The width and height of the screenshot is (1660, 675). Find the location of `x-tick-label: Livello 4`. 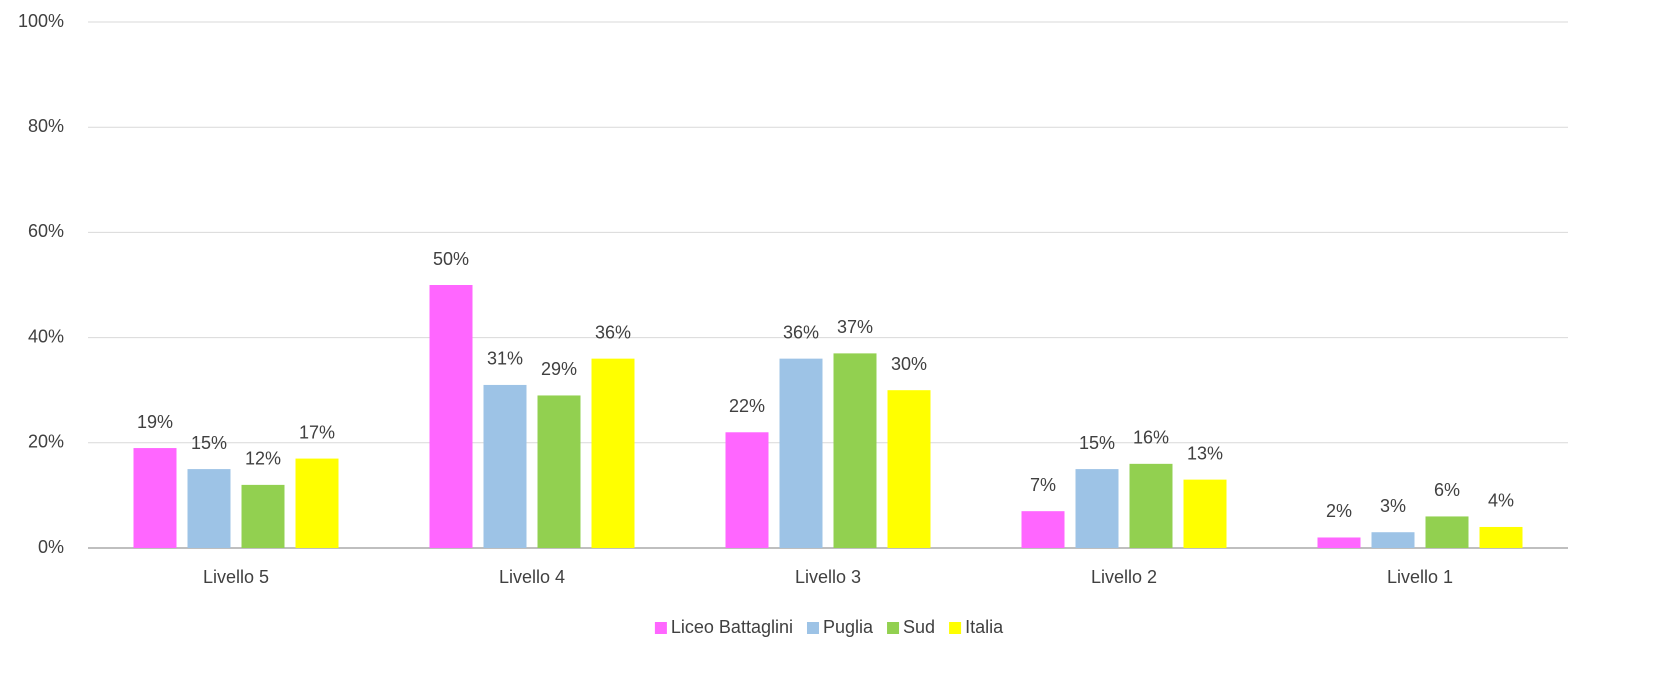

x-tick-label: Livello 4 is located at coordinates (532, 577).